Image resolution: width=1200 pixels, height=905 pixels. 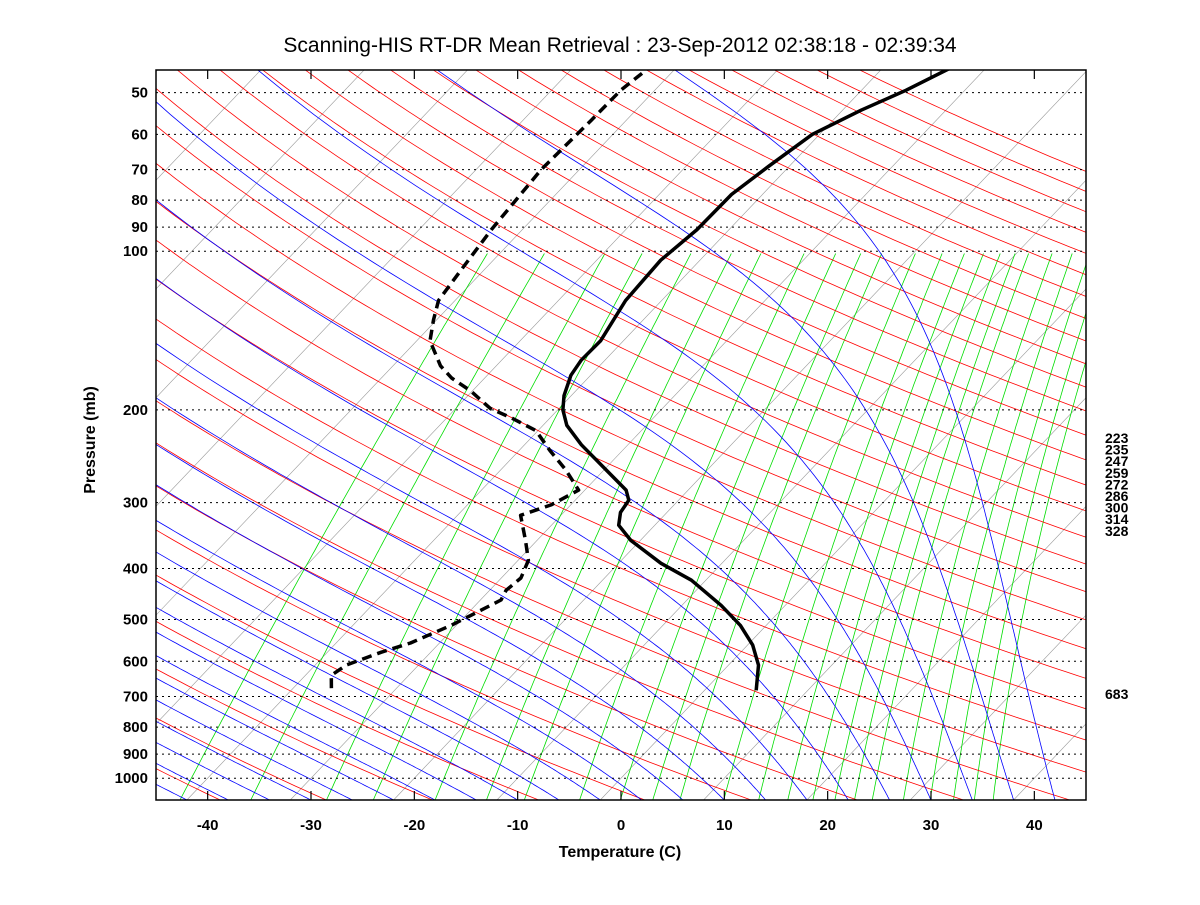 What do you see at coordinates (724, 825) in the screenshot?
I see `x-tick-label: 10` at bounding box center [724, 825].